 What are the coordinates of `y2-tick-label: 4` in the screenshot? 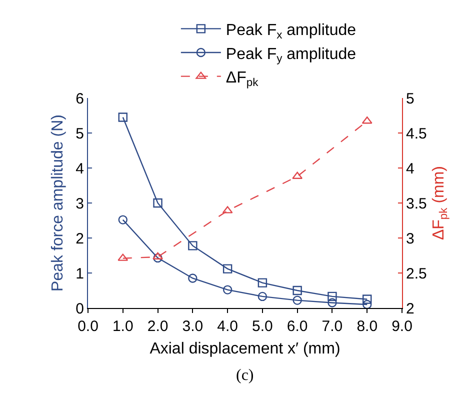 It's located at (410, 169).